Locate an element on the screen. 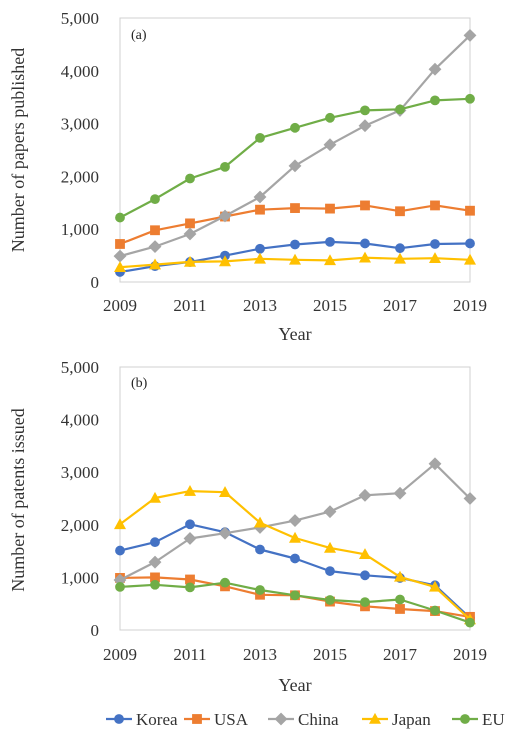 This screenshot has height=737, width=508. legend-marker-eu is located at coordinates (465, 719).